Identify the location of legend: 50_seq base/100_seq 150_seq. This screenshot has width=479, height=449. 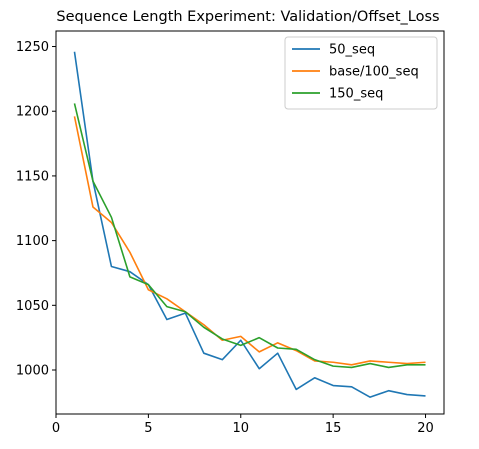
(361, 73).